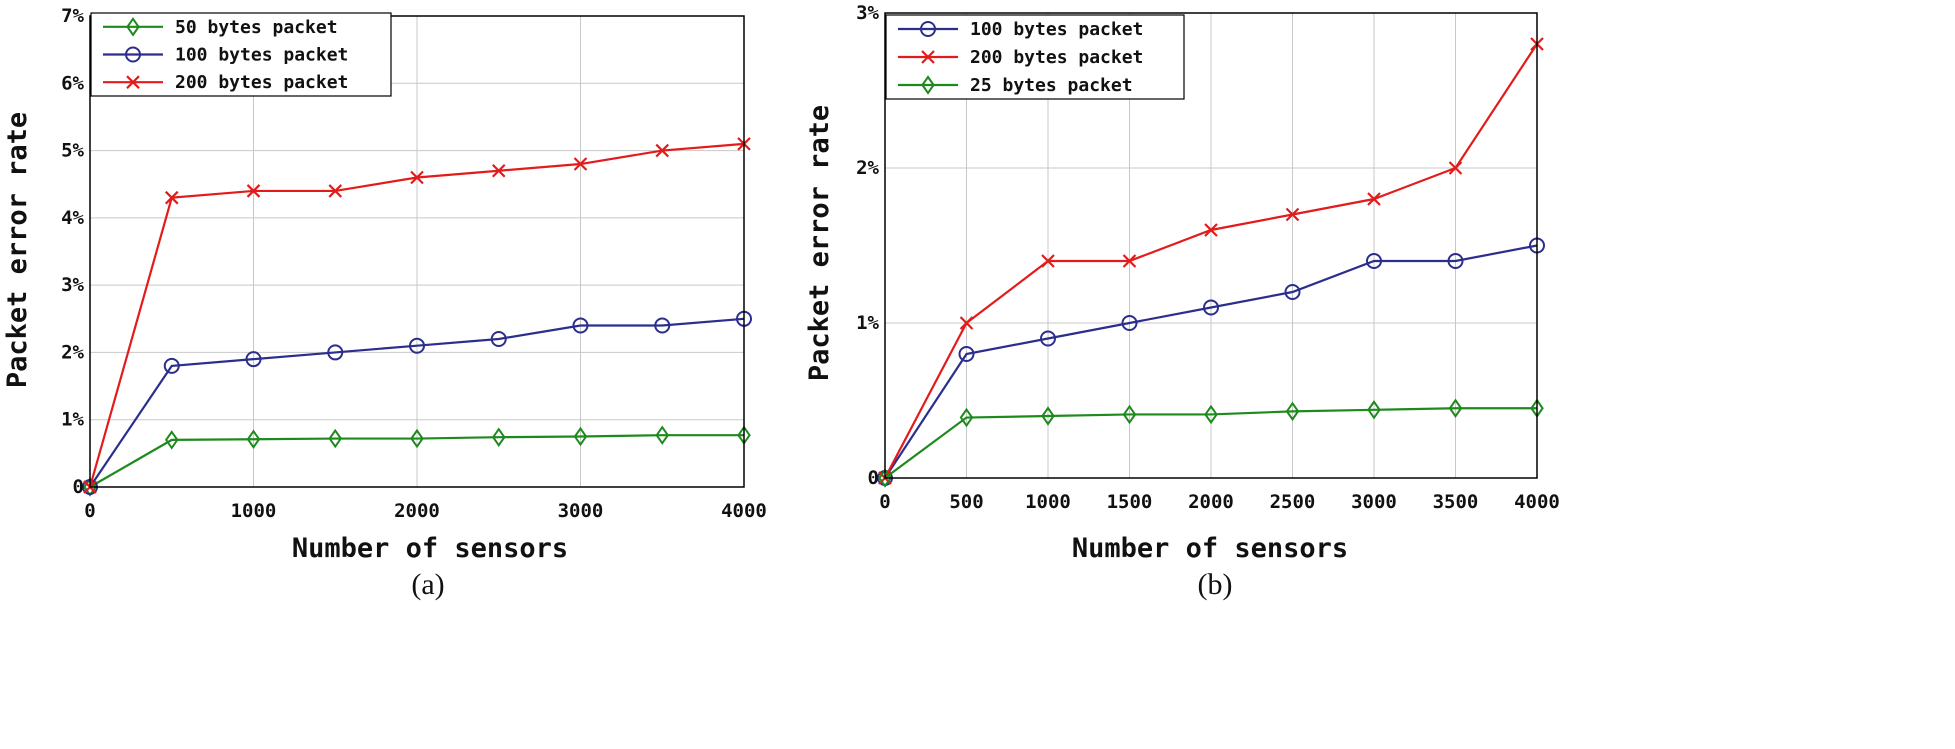 Image resolution: width=1955 pixels, height=749 pixels. What do you see at coordinates (427, 584) in the screenshot?
I see `panel-label-a: (a)` at bounding box center [427, 584].